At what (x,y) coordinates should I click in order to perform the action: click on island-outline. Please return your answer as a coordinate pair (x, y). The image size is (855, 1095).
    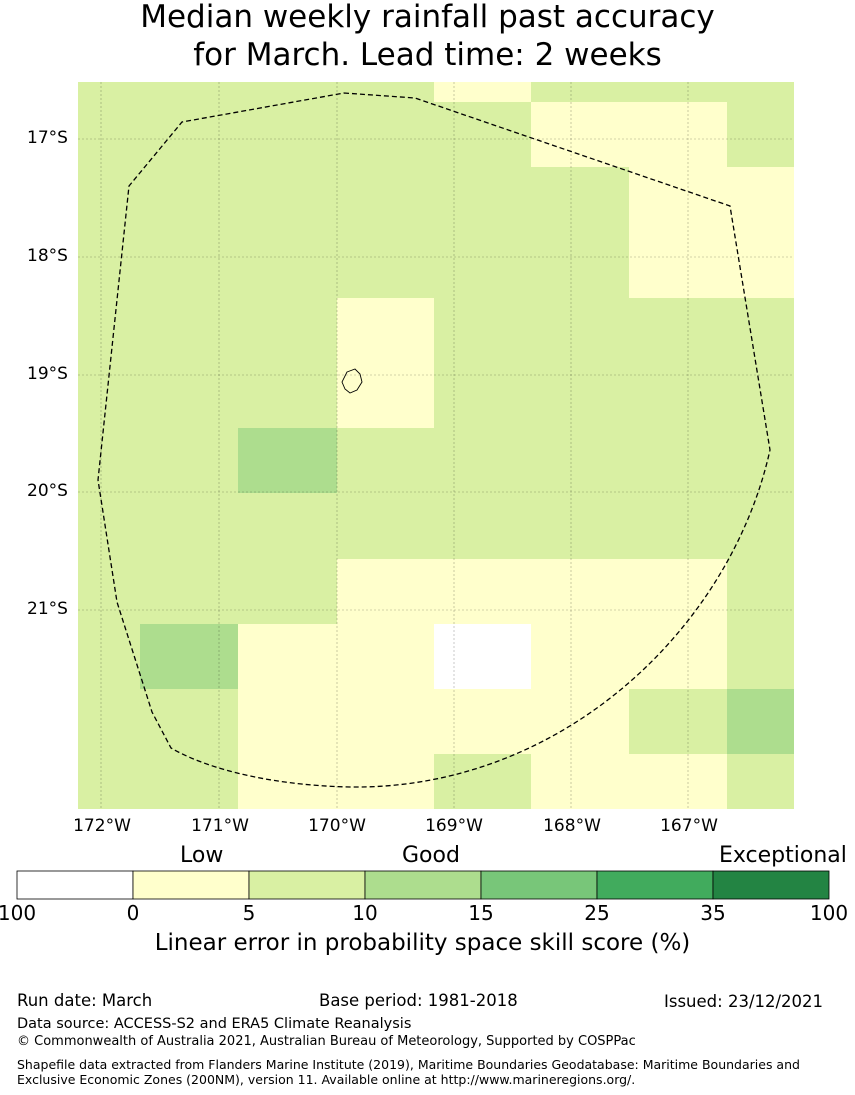
    Looking at the image, I should click on (352, 381).